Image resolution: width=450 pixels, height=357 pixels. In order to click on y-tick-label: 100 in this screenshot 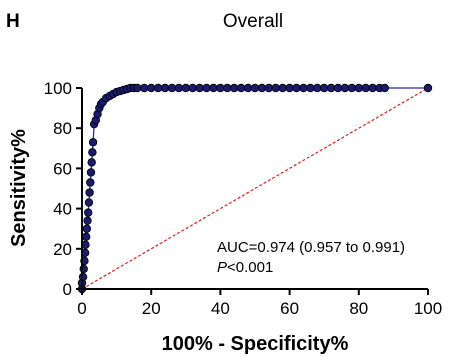, I will do `click(58, 88)`.